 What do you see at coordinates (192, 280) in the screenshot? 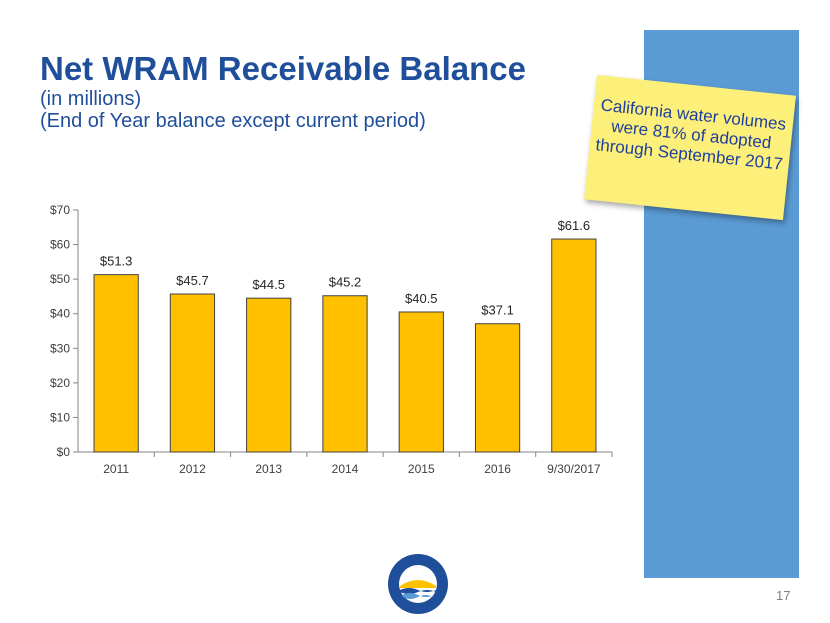
I see `data-label: $45.7` at bounding box center [192, 280].